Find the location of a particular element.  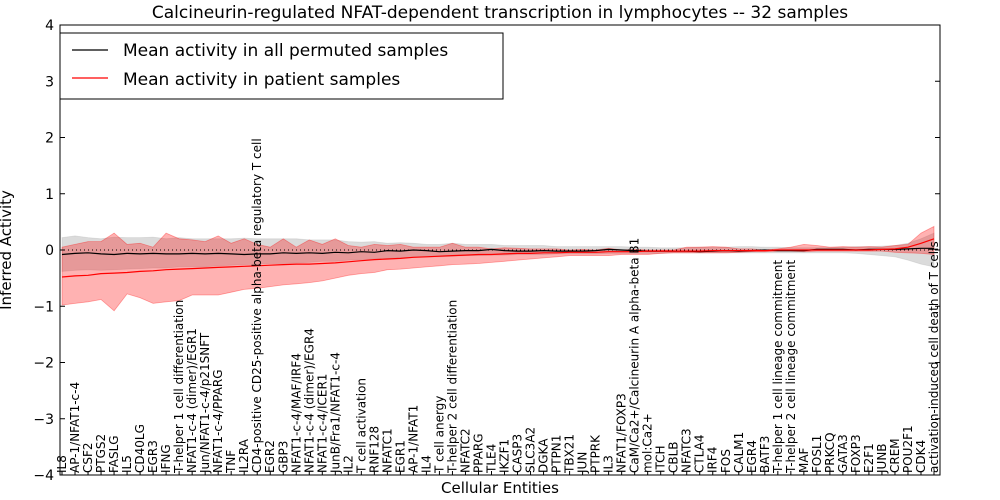

x-tick-label: GBP3 is located at coordinates (283, 457).